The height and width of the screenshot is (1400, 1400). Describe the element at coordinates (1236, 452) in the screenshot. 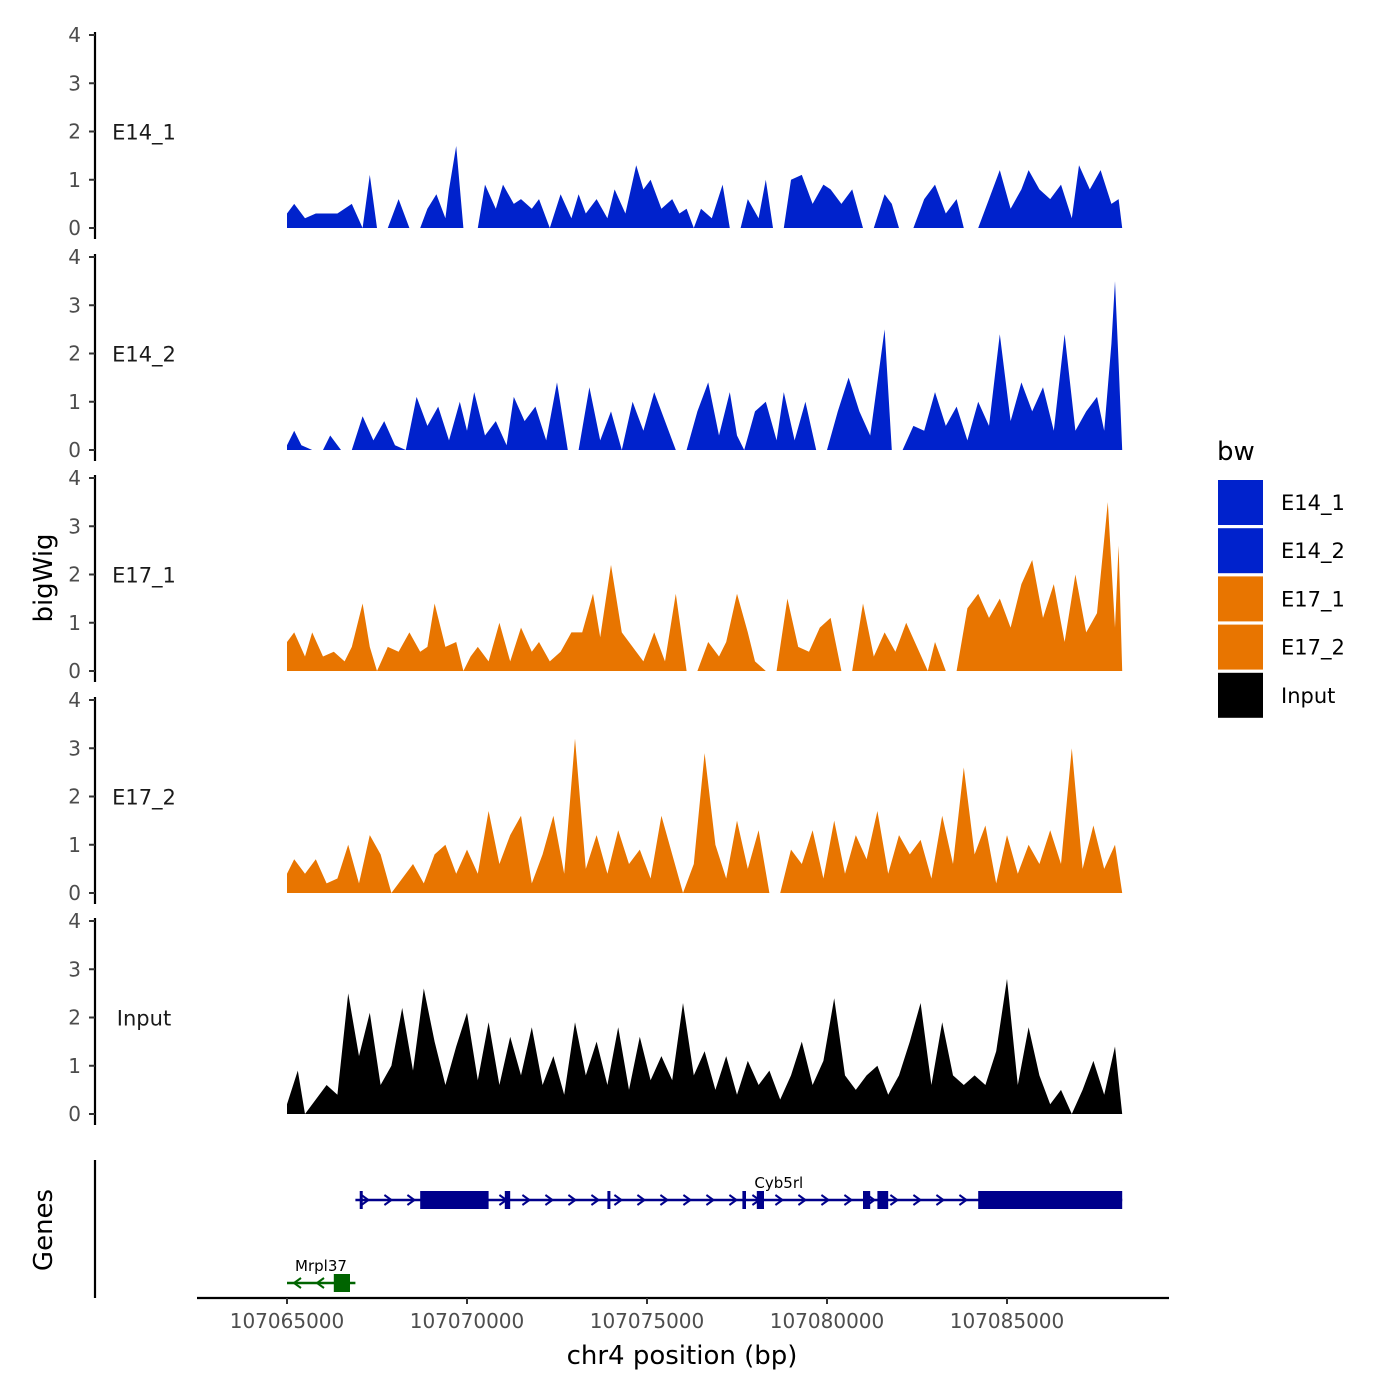

I see `legend-title: bw` at that location.